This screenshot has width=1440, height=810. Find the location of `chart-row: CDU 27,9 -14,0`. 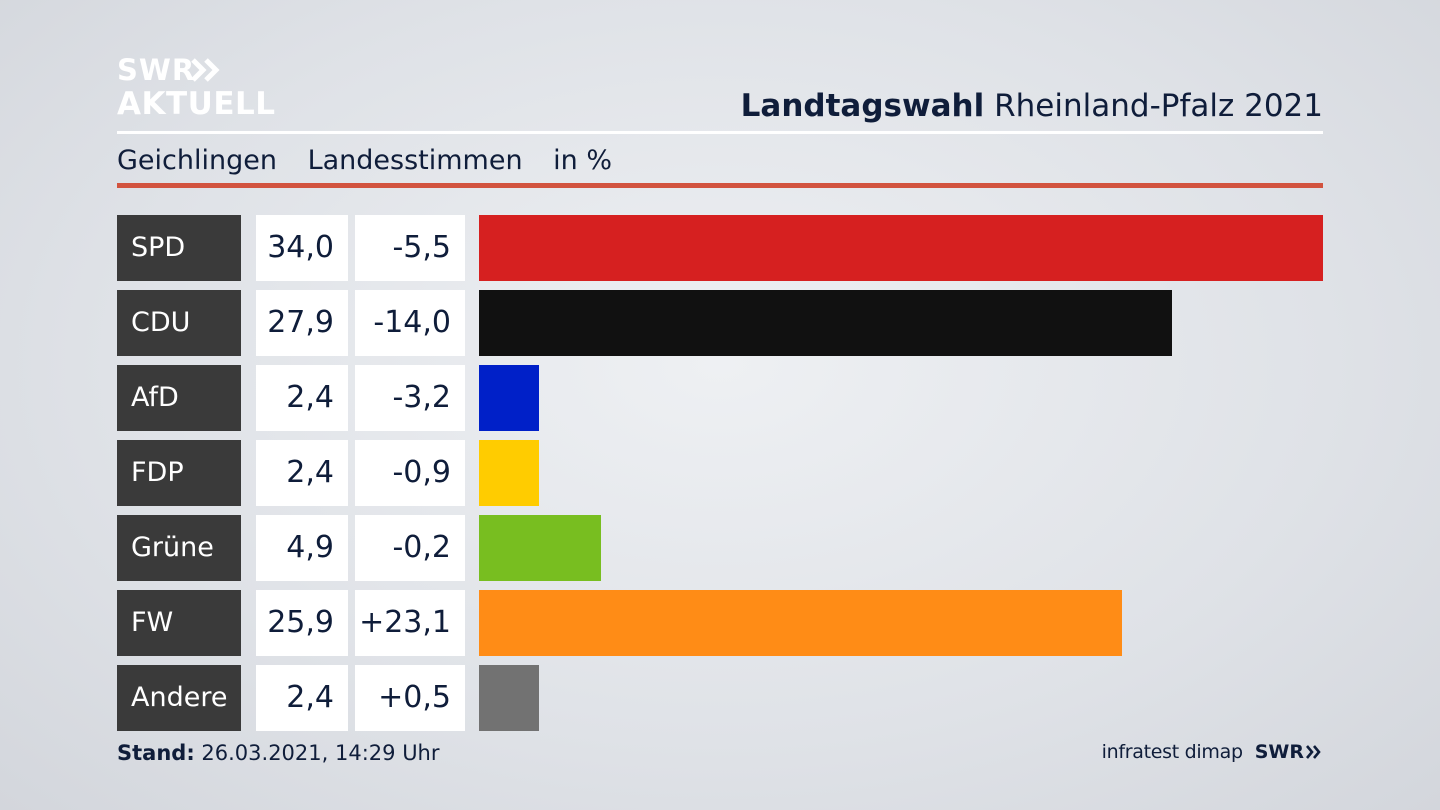

chart-row: CDU 27,9 -14,0 is located at coordinates (720, 323).